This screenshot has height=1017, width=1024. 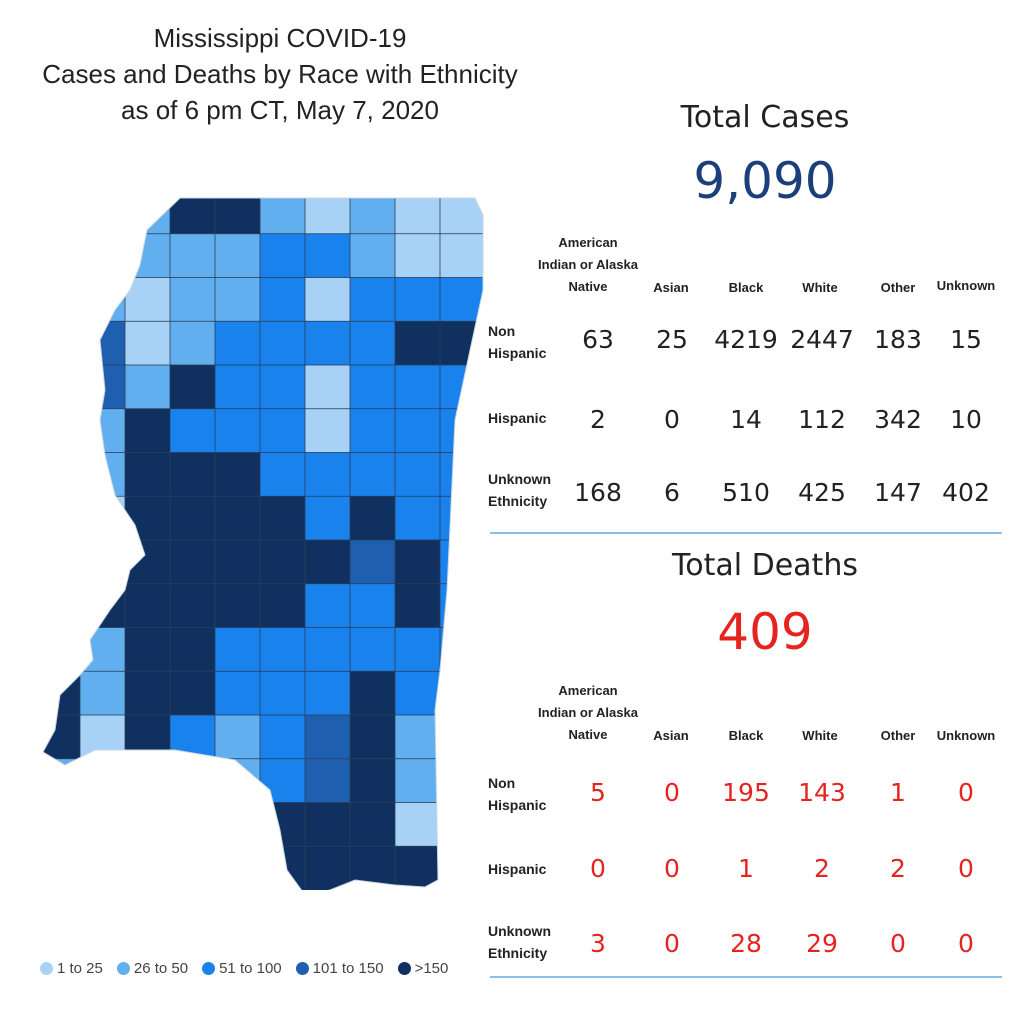 What do you see at coordinates (746, 419) in the screenshot?
I see `cases-hisp-black: 14` at bounding box center [746, 419].